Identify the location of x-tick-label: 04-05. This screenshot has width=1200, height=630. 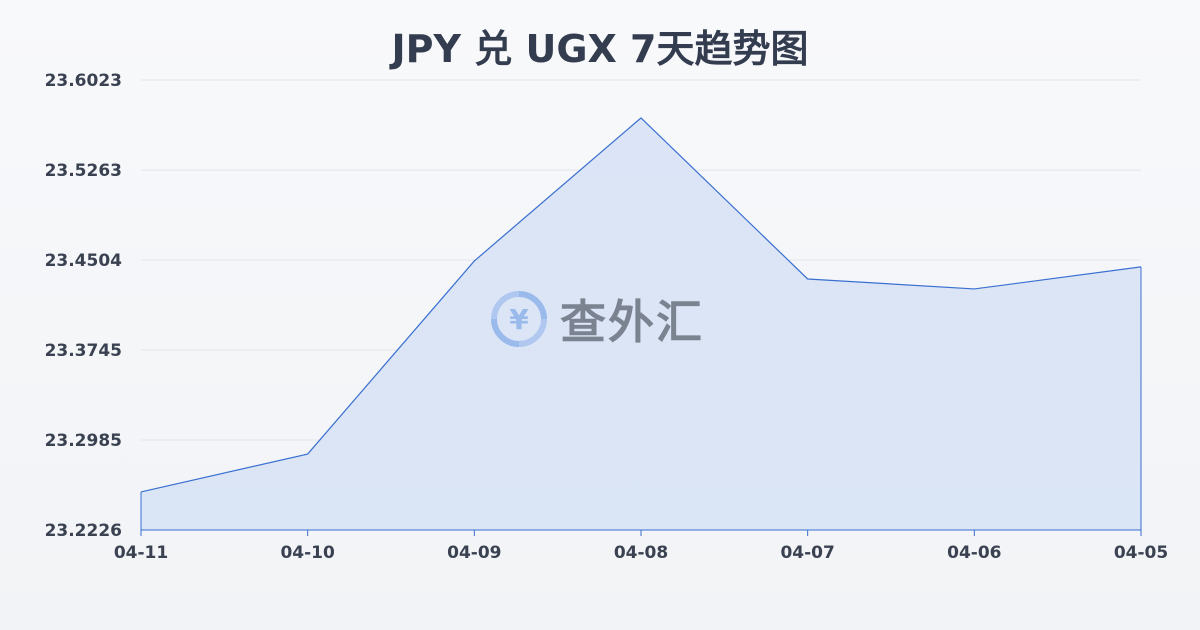
(1141, 553).